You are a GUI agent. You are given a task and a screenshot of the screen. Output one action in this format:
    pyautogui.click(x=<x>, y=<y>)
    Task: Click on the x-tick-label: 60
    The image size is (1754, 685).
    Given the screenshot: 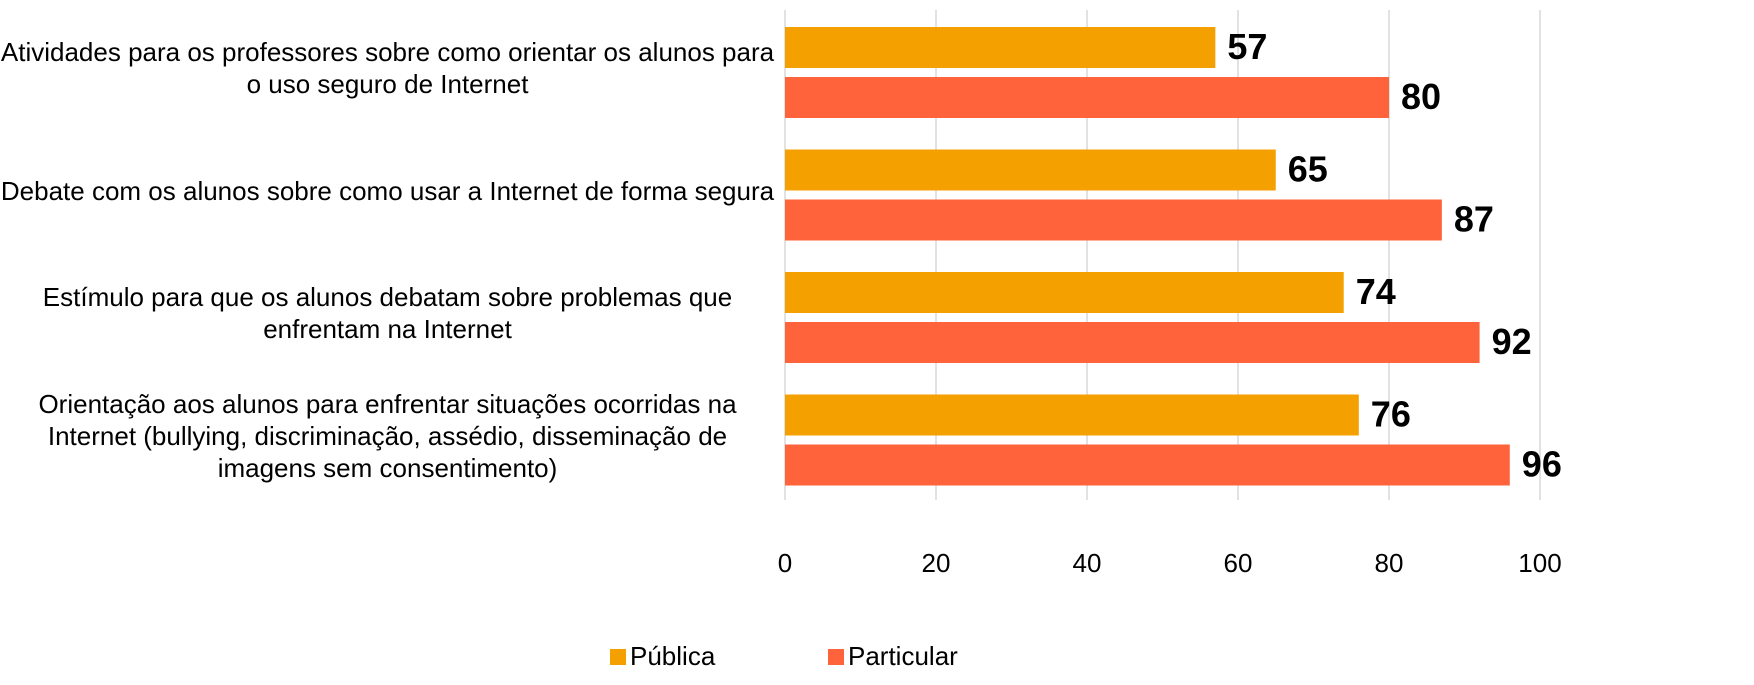 What is the action you would take?
    pyautogui.click(x=1238, y=563)
    